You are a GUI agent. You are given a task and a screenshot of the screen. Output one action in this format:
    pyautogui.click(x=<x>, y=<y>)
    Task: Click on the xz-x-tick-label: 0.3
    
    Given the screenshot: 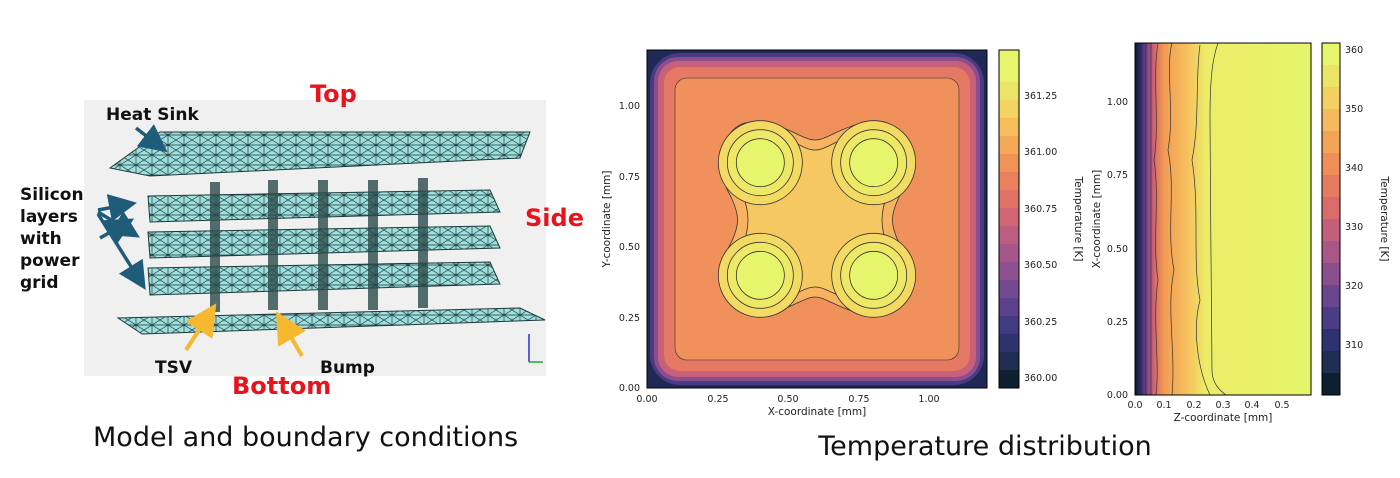 What is the action you would take?
    pyautogui.click(x=1222, y=405)
    